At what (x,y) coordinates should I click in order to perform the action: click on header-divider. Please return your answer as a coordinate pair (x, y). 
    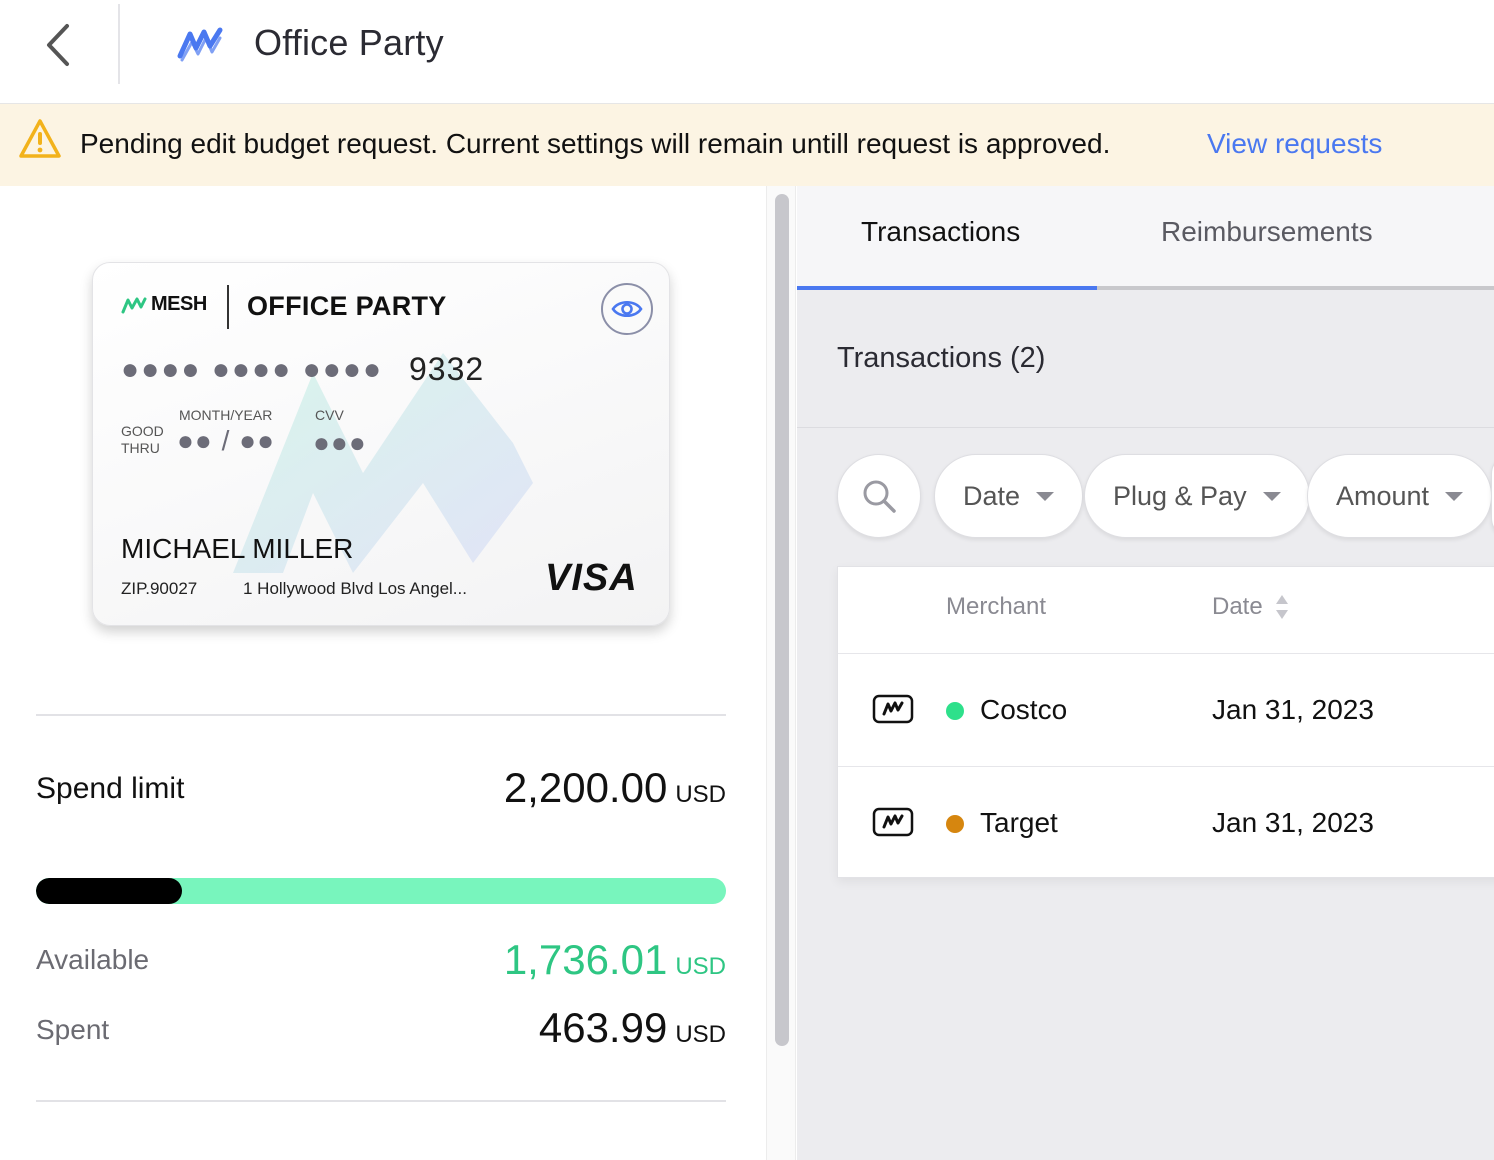
    Looking at the image, I should click on (119, 44).